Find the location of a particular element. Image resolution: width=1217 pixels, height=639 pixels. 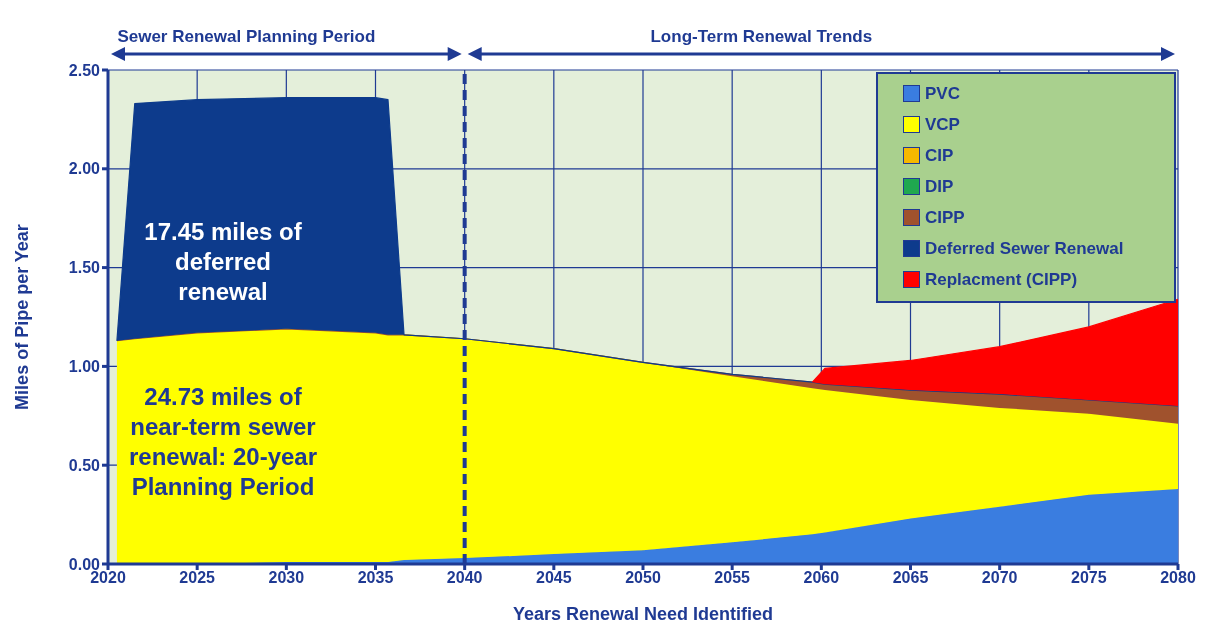

legend-label: CIP is located at coordinates (939, 155).